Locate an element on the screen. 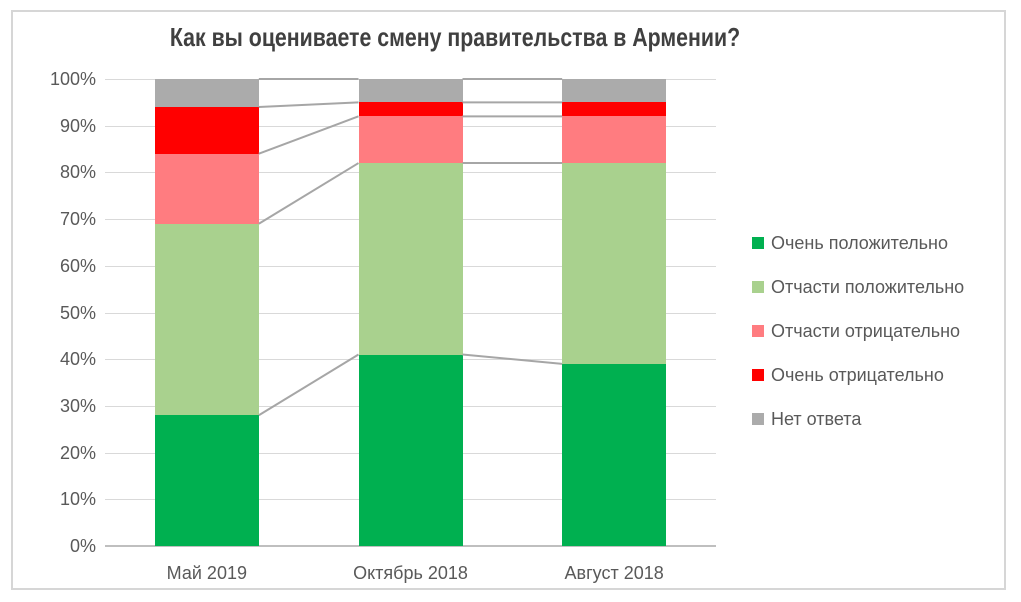 The image size is (1021, 602). bar-segment-Август 2018-Отчасти отрицательно is located at coordinates (614, 140).